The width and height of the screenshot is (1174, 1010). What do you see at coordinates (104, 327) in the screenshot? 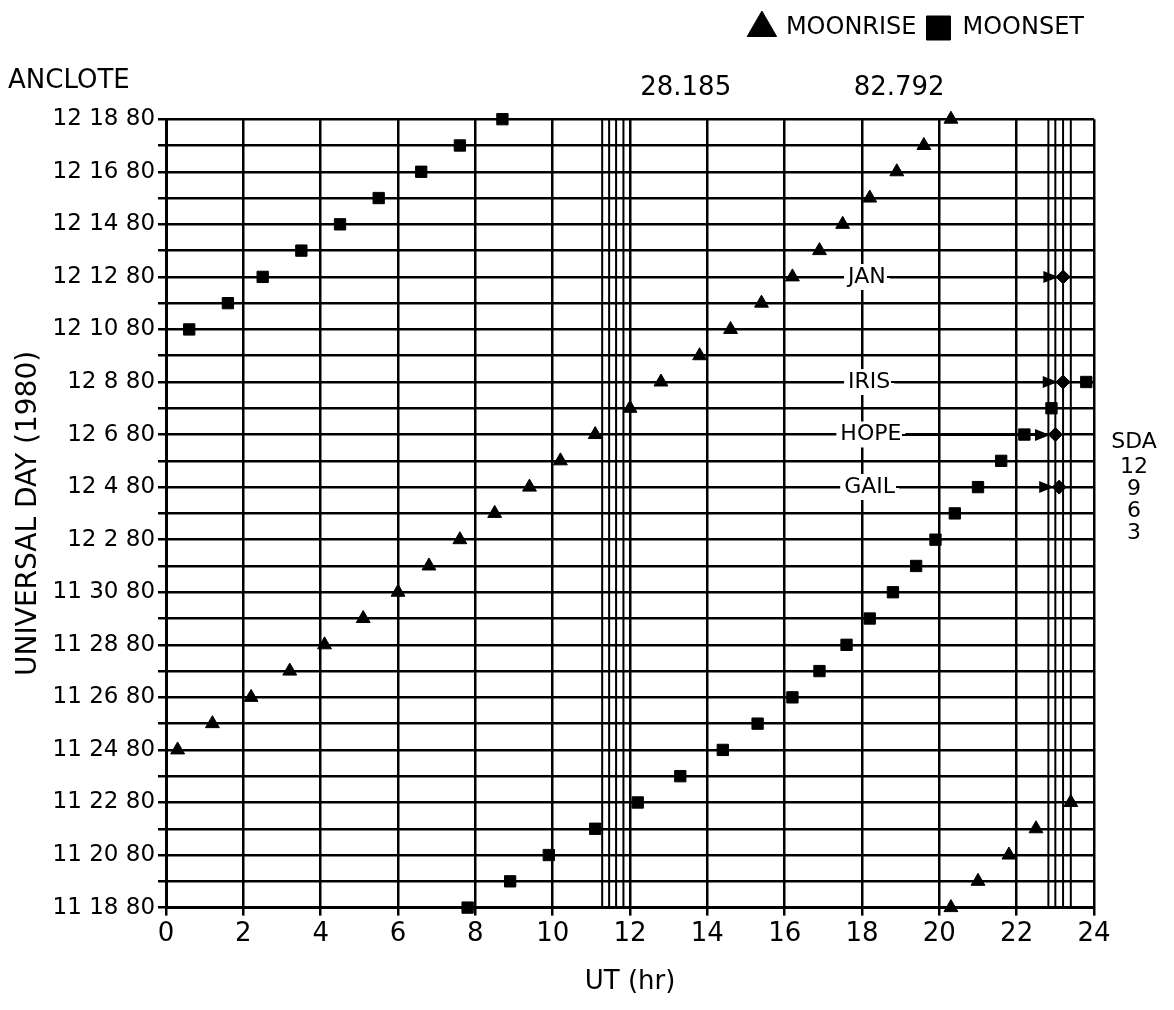
I see `y-tick-label: 12 10 80` at bounding box center [104, 327].